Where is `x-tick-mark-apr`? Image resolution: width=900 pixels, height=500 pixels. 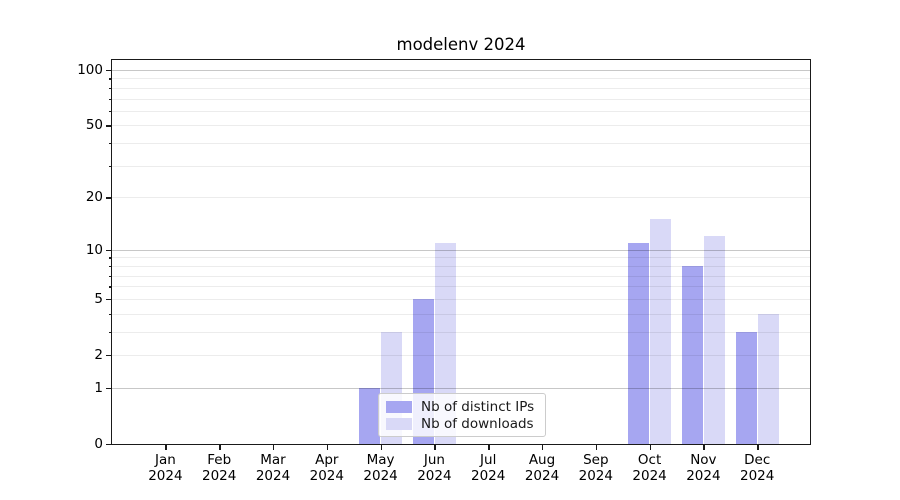 x-tick-mark-apr is located at coordinates (327, 447).